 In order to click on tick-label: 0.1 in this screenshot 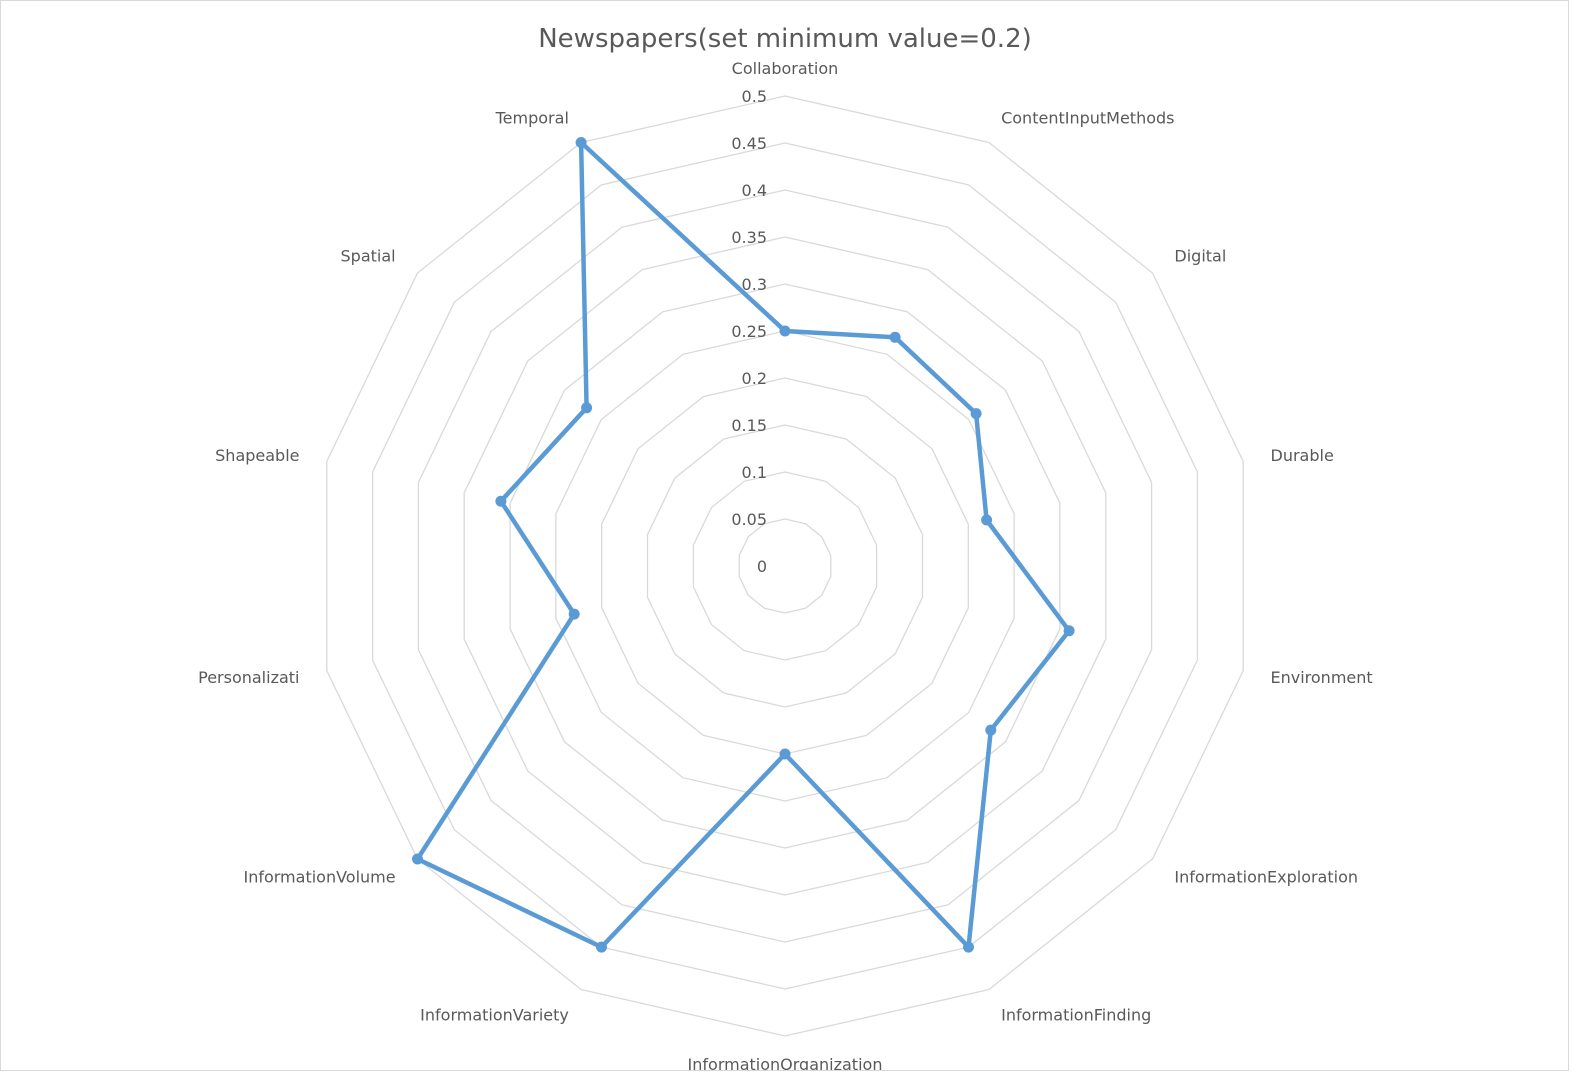, I will do `click(754, 472)`.